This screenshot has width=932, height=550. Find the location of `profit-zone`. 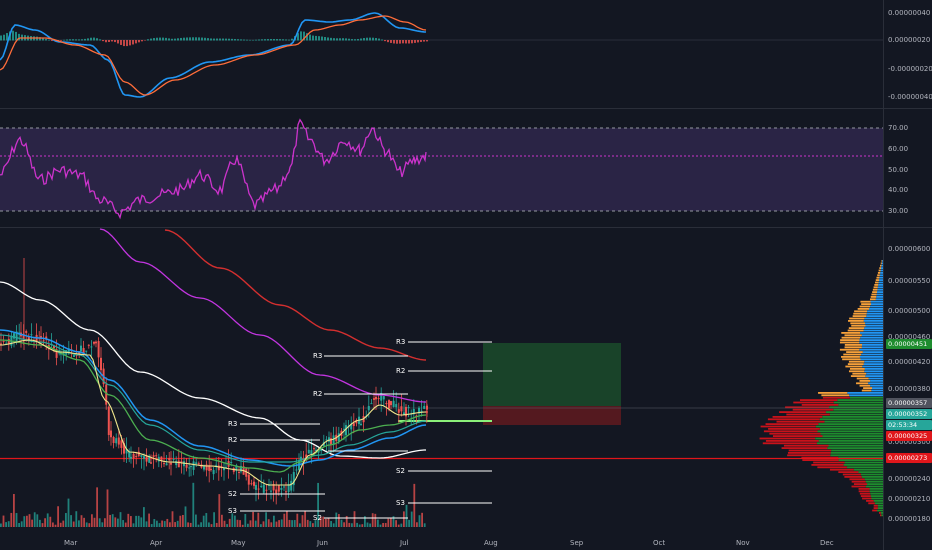

profit-zone is located at coordinates (552, 374).